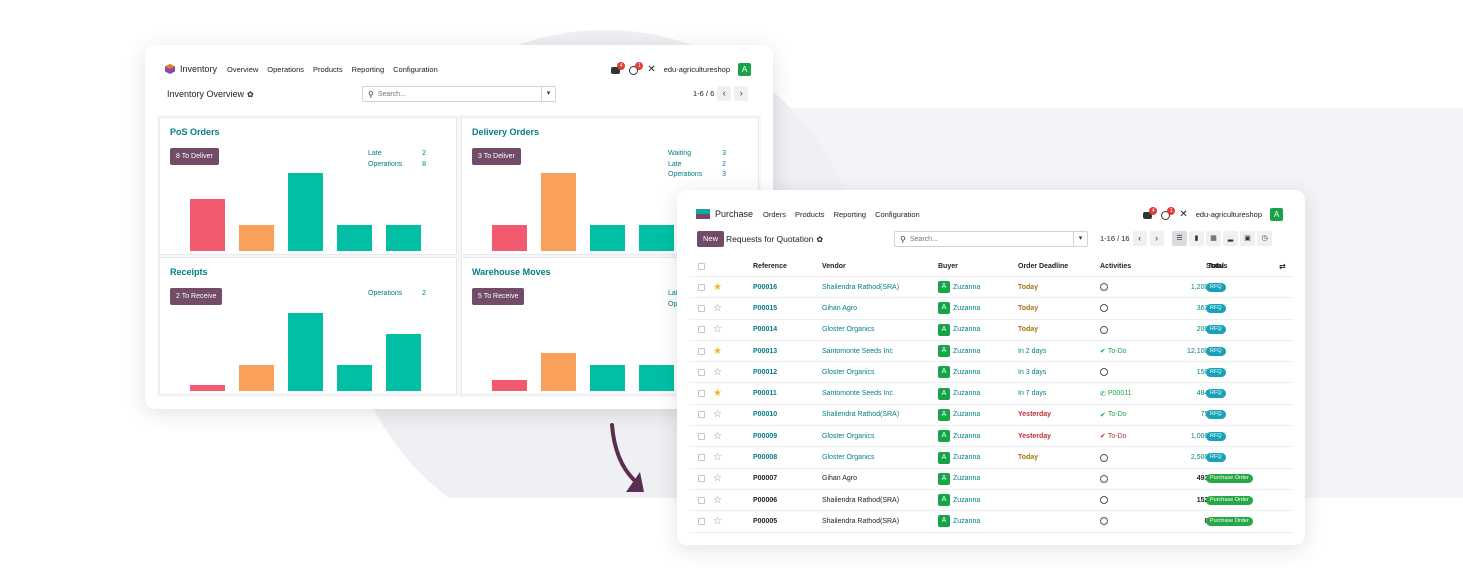  Describe the element at coordinates (1264, 238) in the screenshot. I see `activity-view-icon: ◷` at that location.